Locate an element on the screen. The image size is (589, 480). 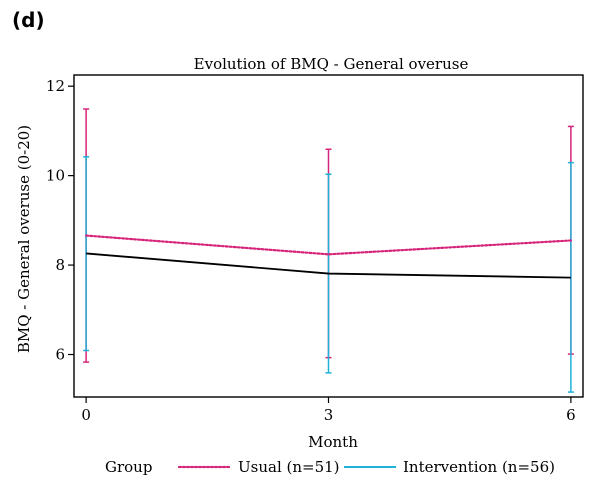
x-tick-label: 6 is located at coordinates (571, 415).